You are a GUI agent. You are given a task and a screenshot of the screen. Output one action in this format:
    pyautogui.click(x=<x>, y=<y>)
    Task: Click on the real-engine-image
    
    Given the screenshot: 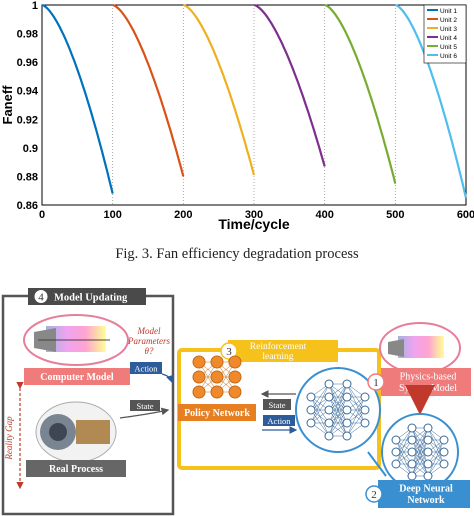 What is the action you would take?
    pyautogui.click(x=76, y=432)
    